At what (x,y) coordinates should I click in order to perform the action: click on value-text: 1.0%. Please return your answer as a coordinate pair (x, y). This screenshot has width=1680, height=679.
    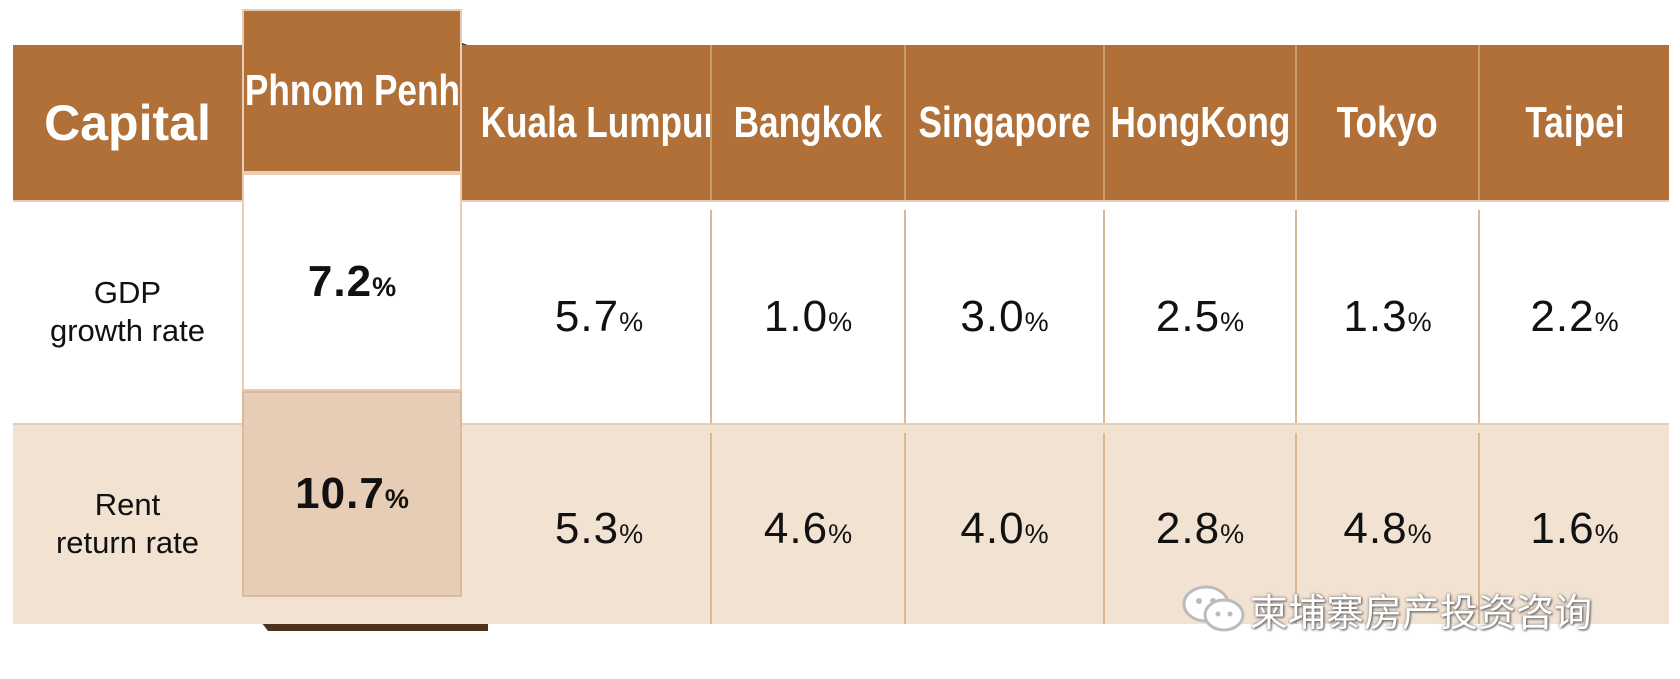
    Looking at the image, I should click on (808, 317).